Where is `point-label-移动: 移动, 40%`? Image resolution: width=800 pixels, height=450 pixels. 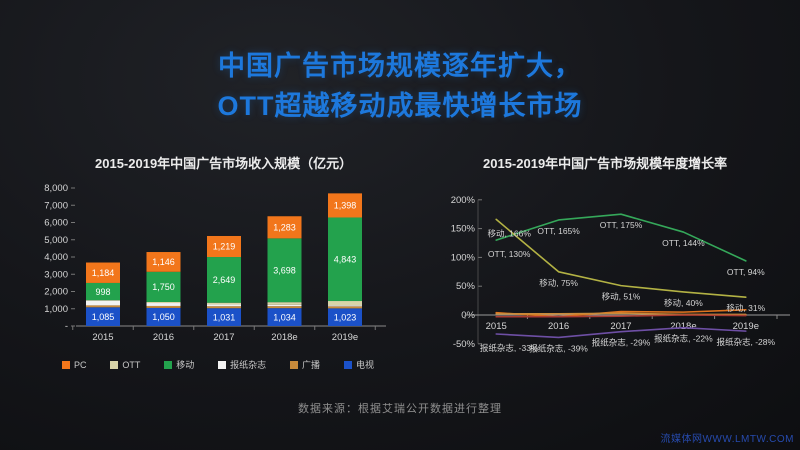
point-label-移动: 移动, 40% is located at coordinates (683, 303).